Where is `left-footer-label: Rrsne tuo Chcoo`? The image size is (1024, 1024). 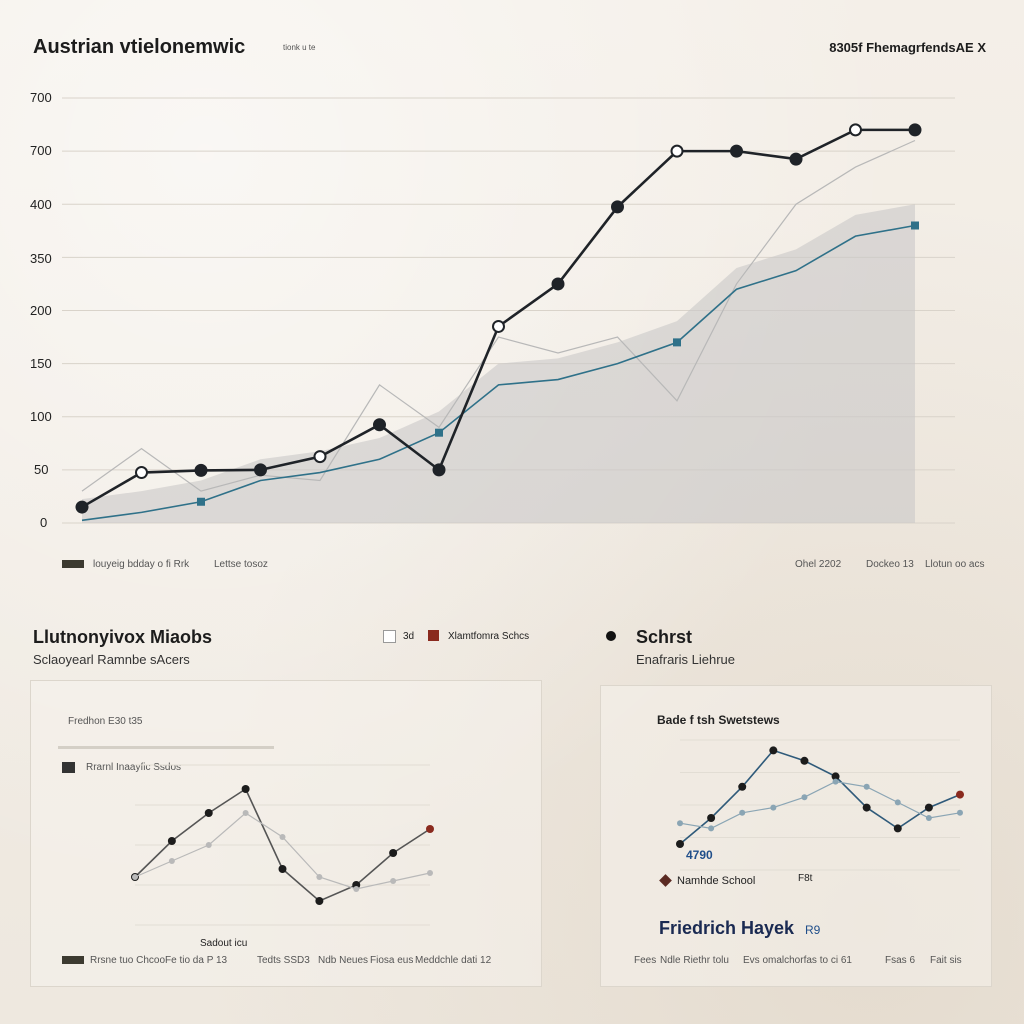
left-footer-label: Rrsne tuo Chcoo is located at coordinates (128, 960).